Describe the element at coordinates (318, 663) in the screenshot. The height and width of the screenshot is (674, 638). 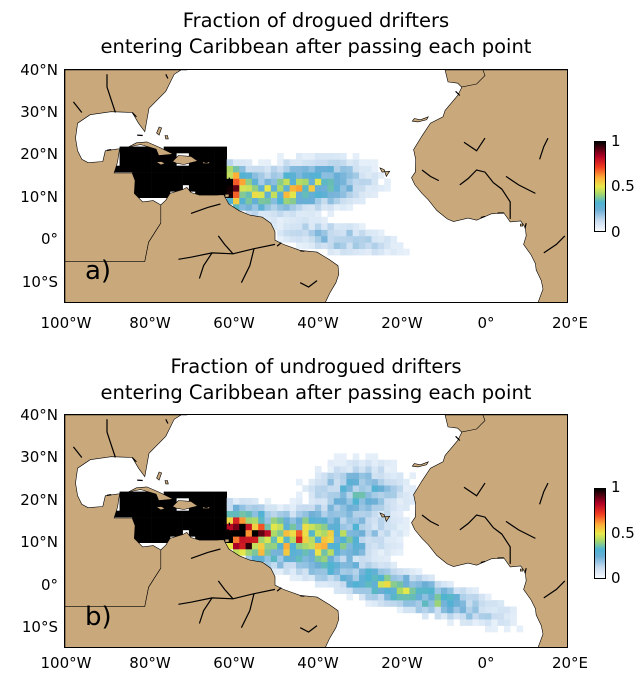
I see `panel-b-xtick-40w: 40°W` at that location.